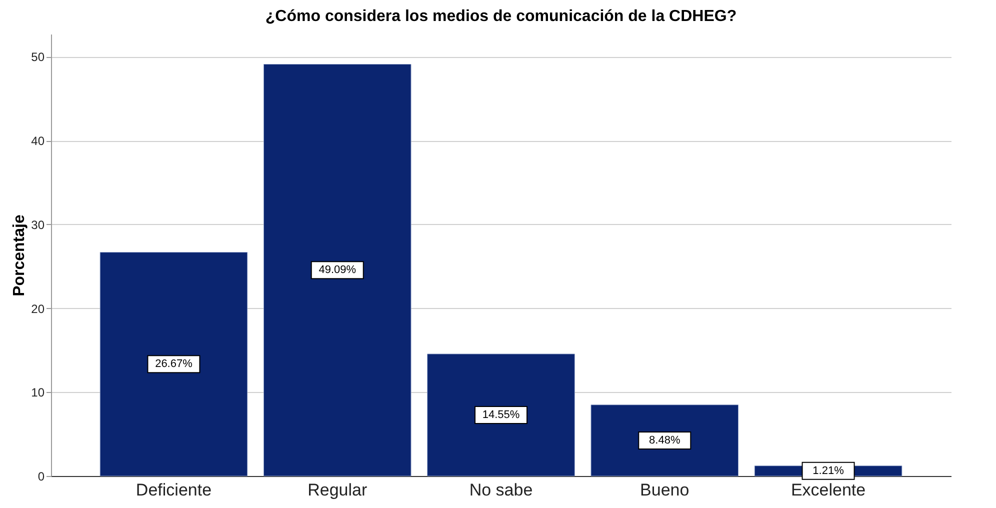 The width and height of the screenshot is (996, 508). What do you see at coordinates (38, 57) in the screenshot?
I see `y-tick-label: 50` at bounding box center [38, 57].